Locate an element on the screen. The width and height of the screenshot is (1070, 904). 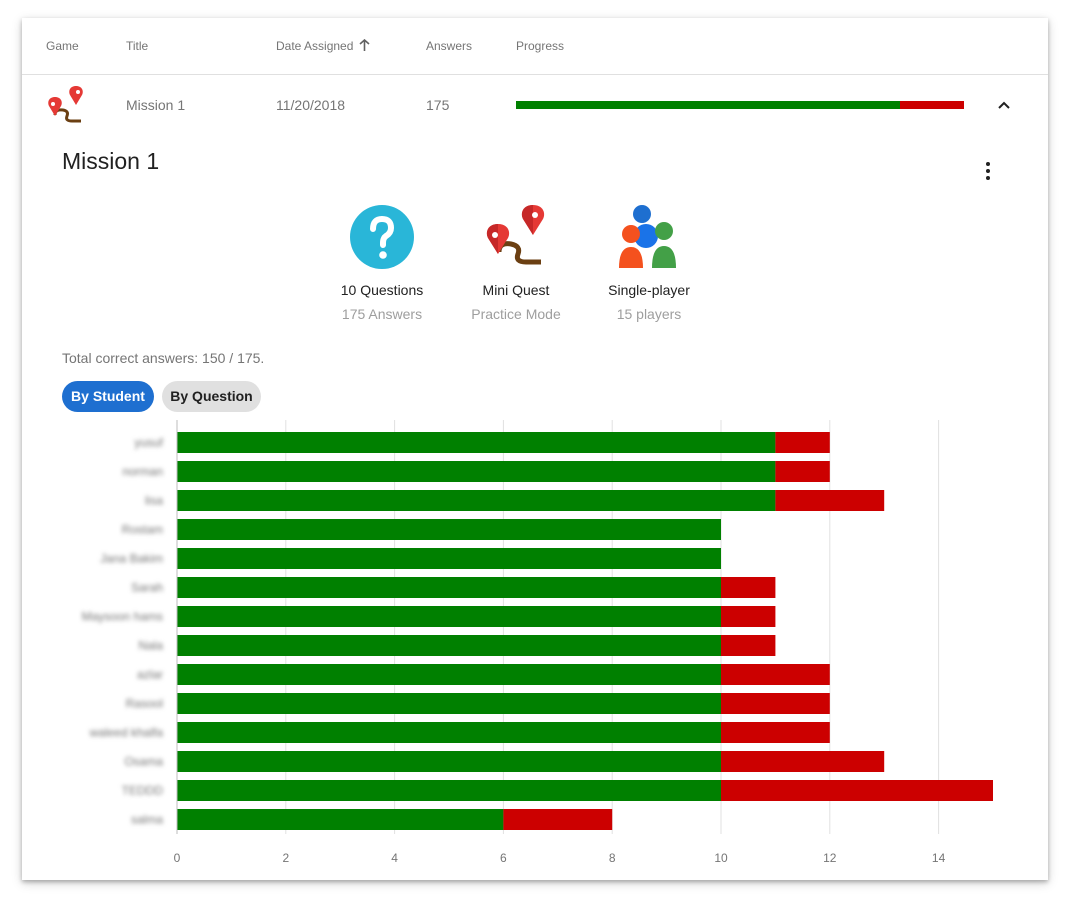
student-name-label: Sarah is located at coordinates (147, 588).